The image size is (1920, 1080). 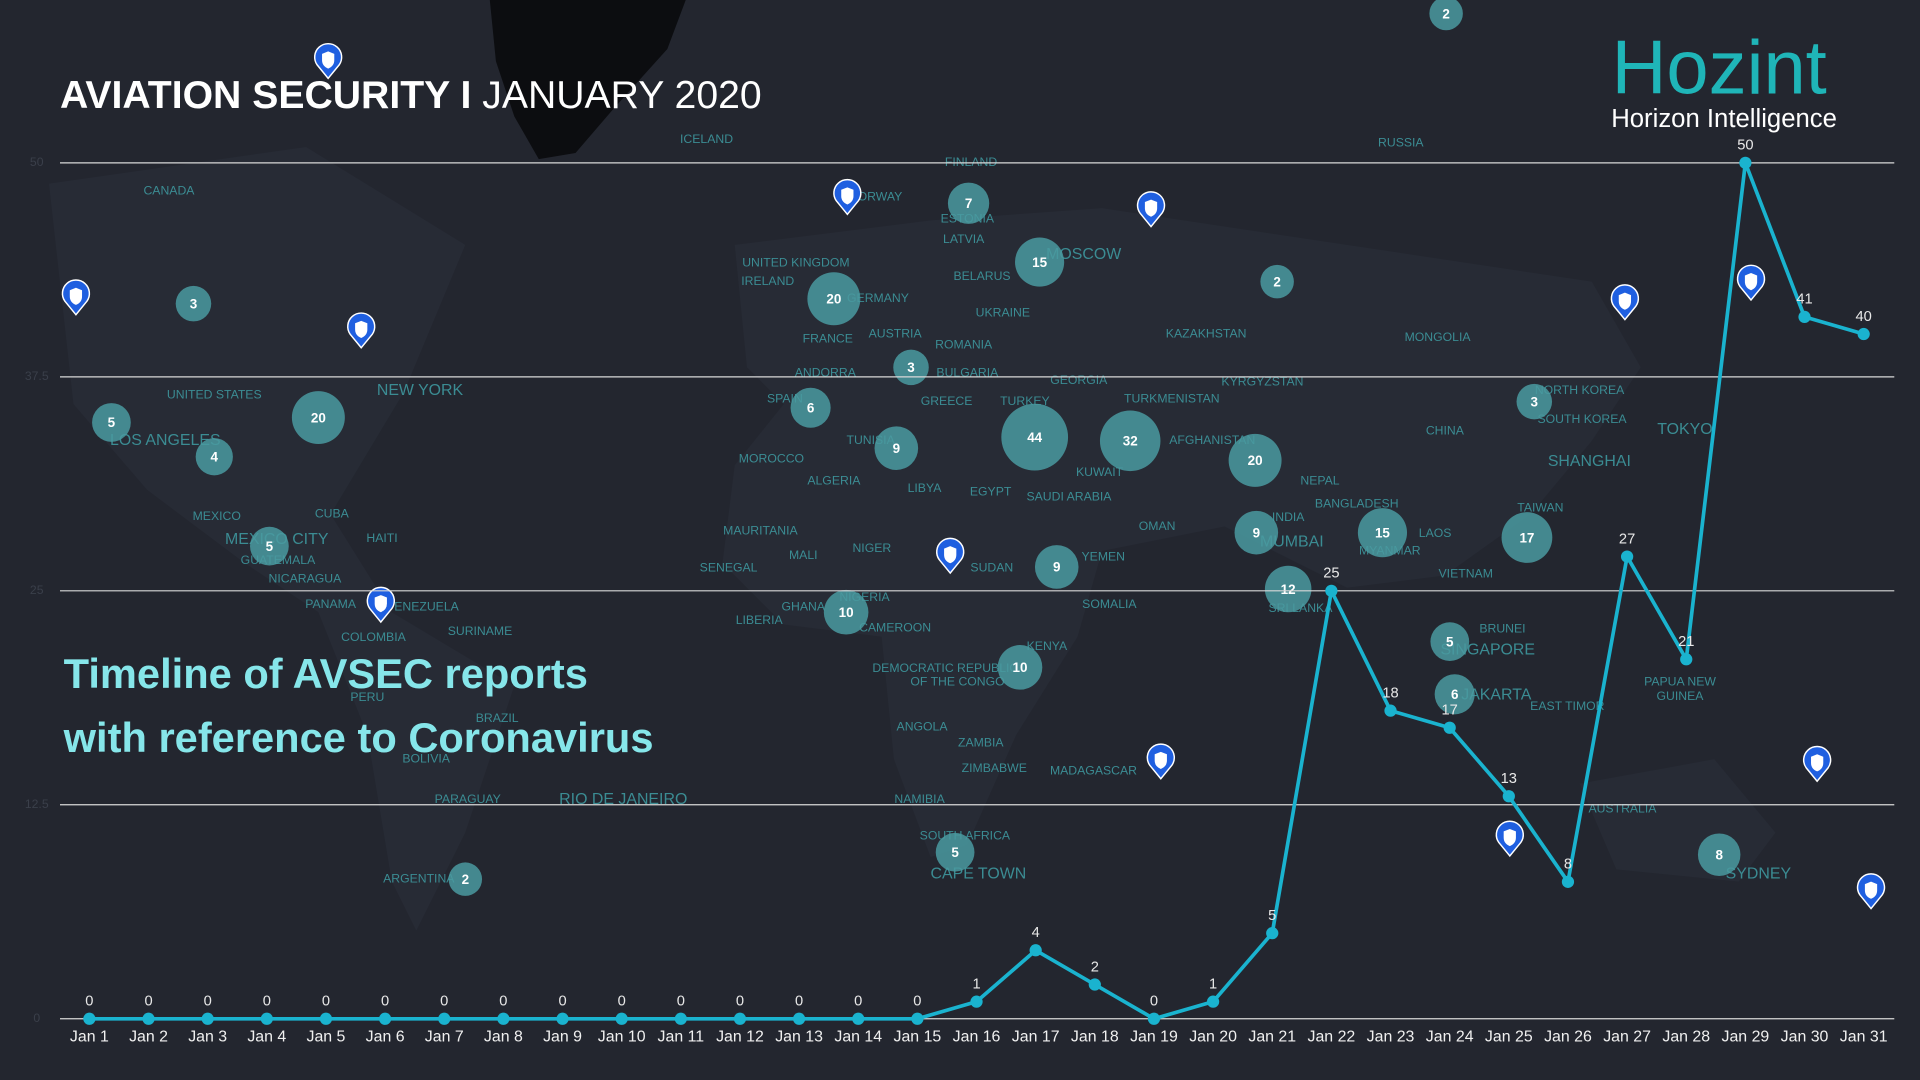 What do you see at coordinates (385, 1036) in the screenshot?
I see `x-tick-label: Jan 6` at bounding box center [385, 1036].